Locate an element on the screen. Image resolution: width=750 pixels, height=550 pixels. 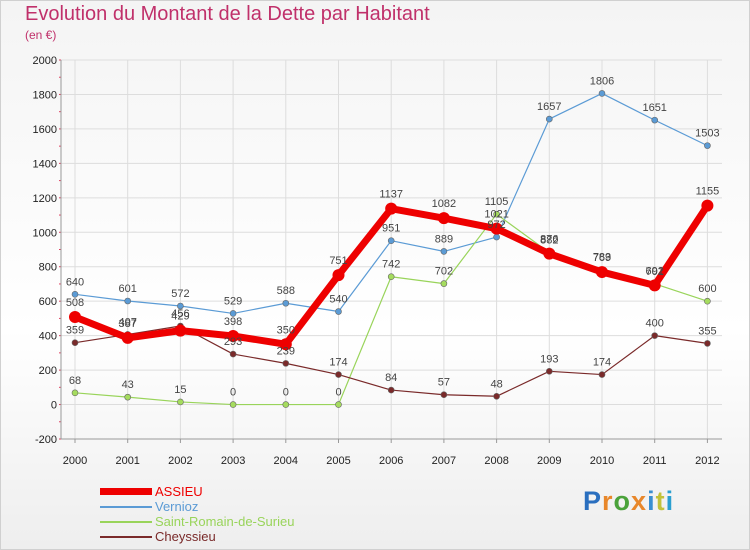
data-label-assieu: 1155 is located at coordinates (708, 192).